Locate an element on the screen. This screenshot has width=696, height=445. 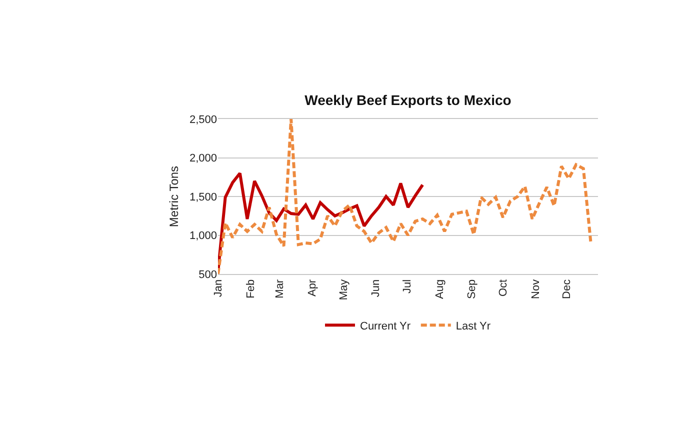
x-tick-label: Jun is located at coordinates (376, 288).